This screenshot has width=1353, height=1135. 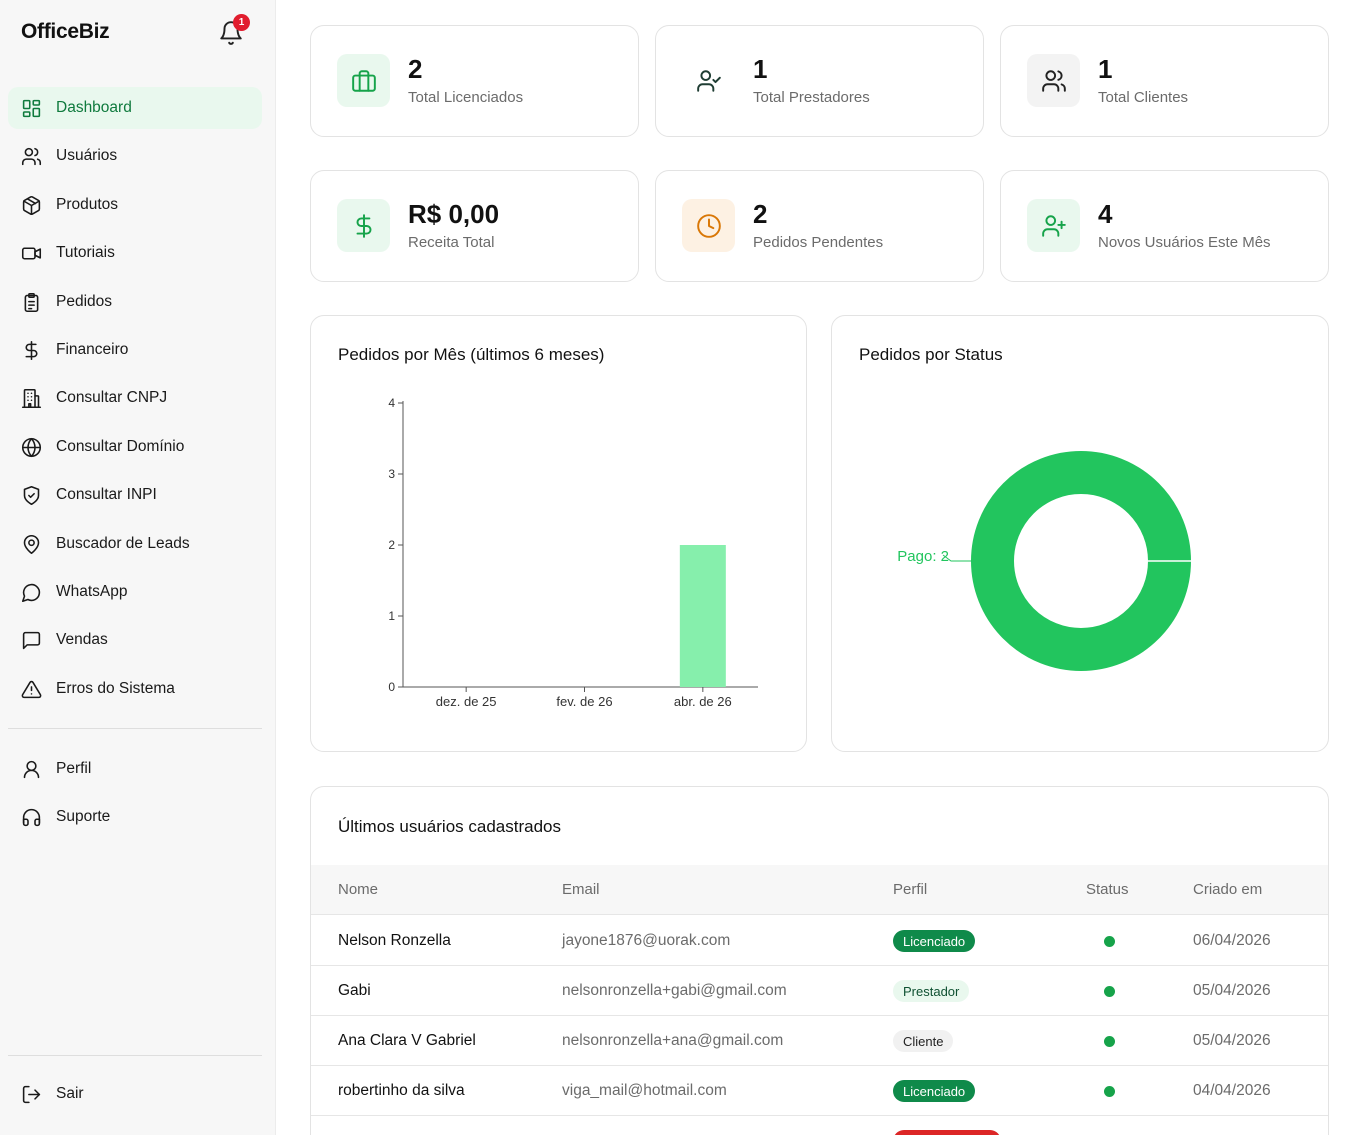 I want to click on orders-by-status-chart: Pago: 2, so click(x=1044, y=561).